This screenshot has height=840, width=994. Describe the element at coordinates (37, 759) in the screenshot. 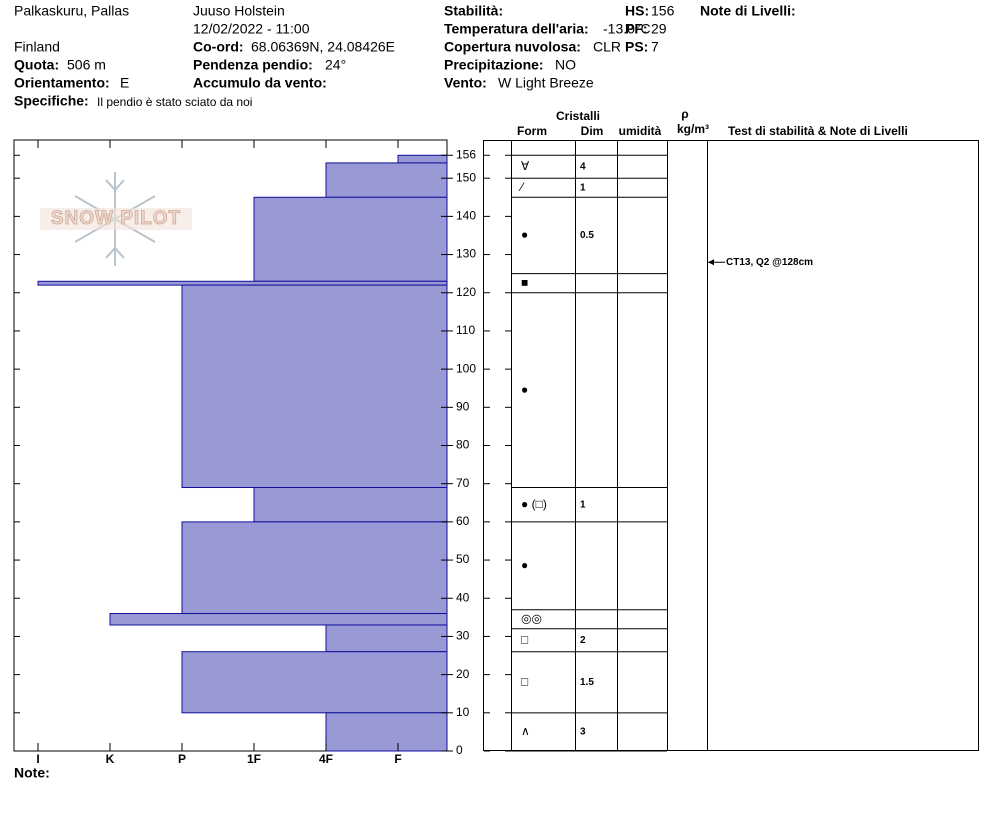

I see `x-tick-label: I` at that location.